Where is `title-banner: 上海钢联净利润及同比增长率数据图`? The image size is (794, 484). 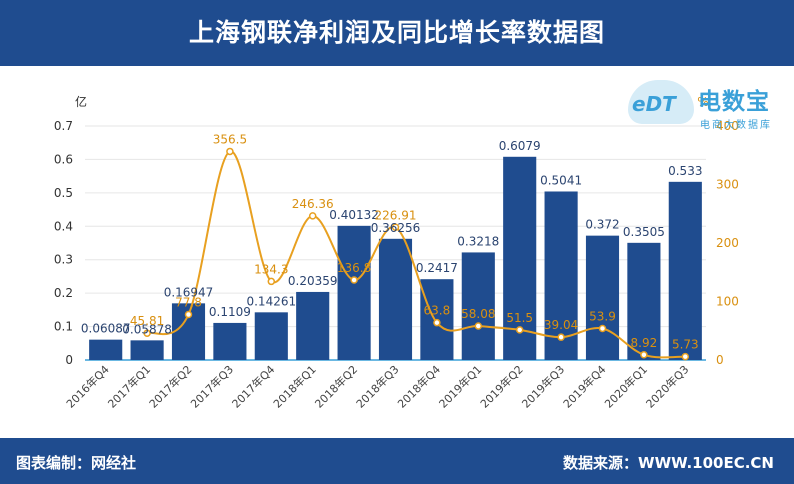 title-banner: 上海钢联净利润及同比增长率数据图 is located at coordinates (397, 33).